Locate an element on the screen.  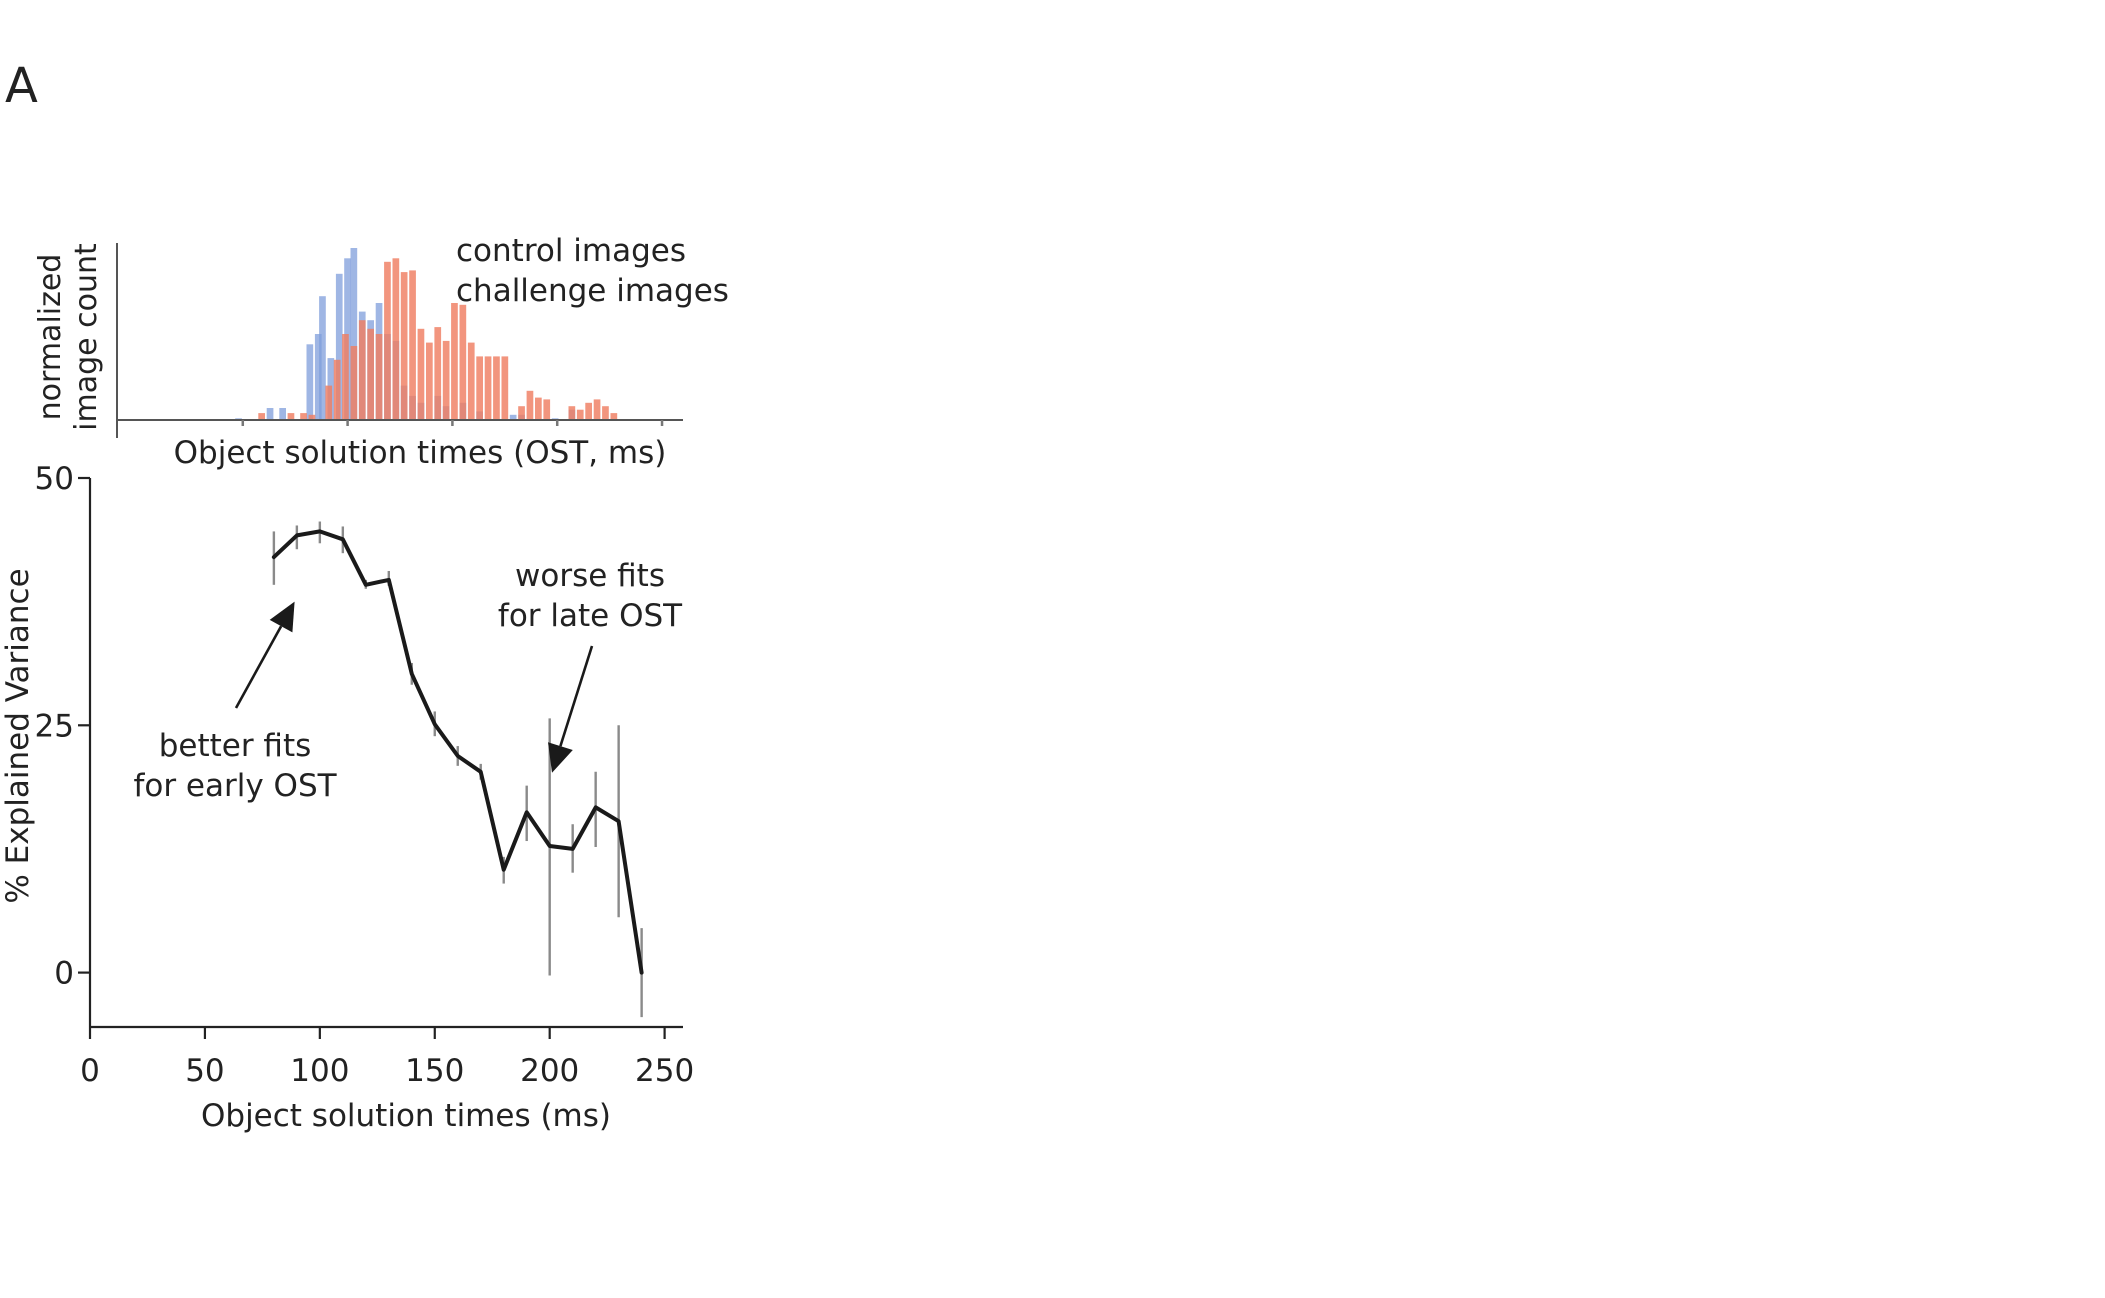
annotation-early-ost-arrow-shaft is located at coordinates (258, 667).